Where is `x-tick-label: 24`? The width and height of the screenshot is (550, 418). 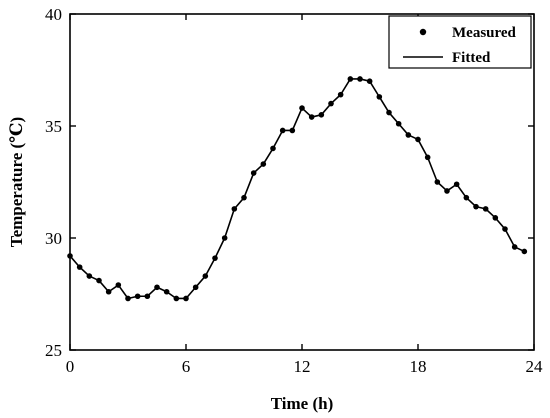
x-tick-label: 24 is located at coordinates (535, 366).